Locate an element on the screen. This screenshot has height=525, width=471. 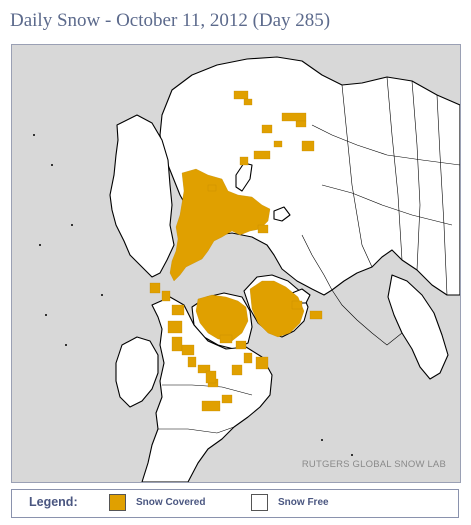
europe-landmass is located at coordinates (142, 196).